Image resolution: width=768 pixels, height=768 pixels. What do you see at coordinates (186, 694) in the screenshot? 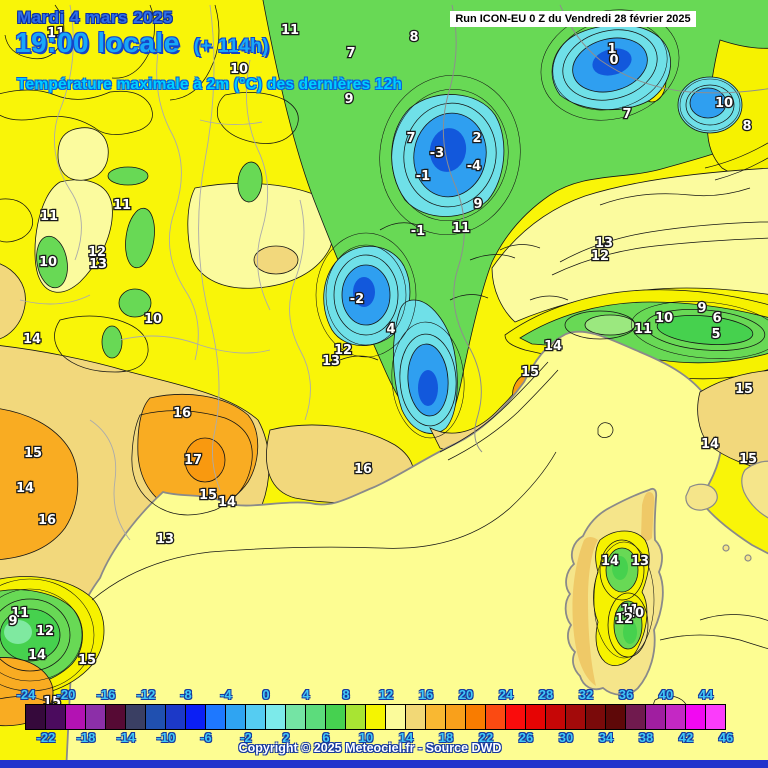
I see `colorbar-label: -8` at bounding box center [186, 694].